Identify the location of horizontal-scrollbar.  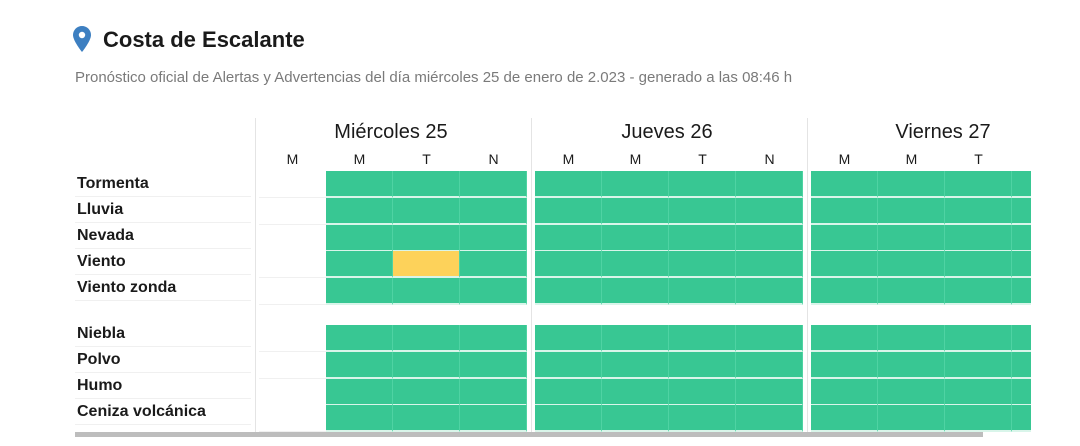
(529, 434).